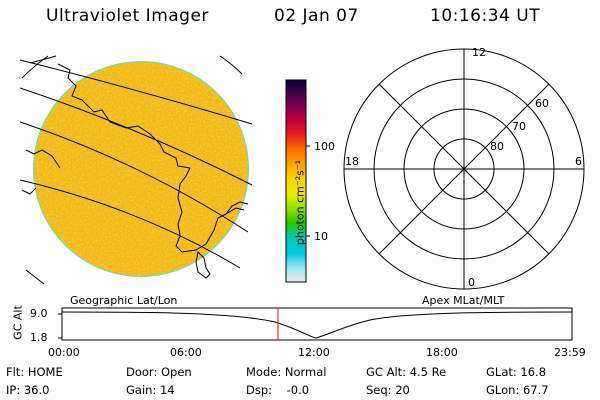  What do you see at coordinates (159, 372) in the screenshot?
I see `door-status: Door: Open` at bounding box center [159, 372].